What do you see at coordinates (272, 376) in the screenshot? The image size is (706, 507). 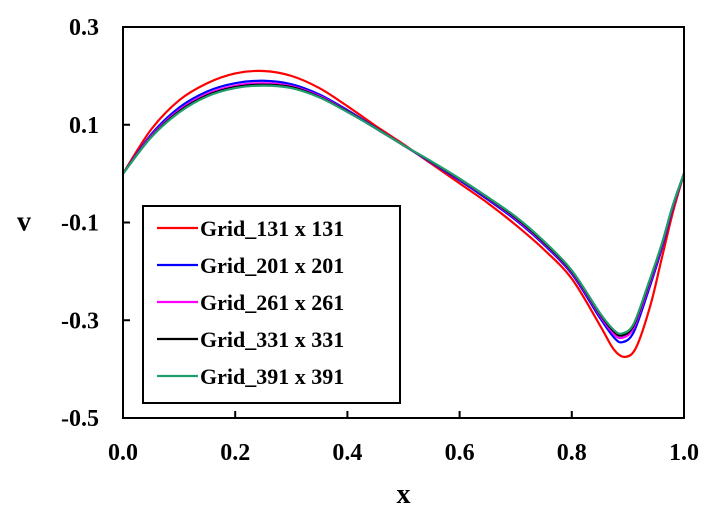 I see `legend-label: Grid_391 x 391` at bounding box center [272, 376].